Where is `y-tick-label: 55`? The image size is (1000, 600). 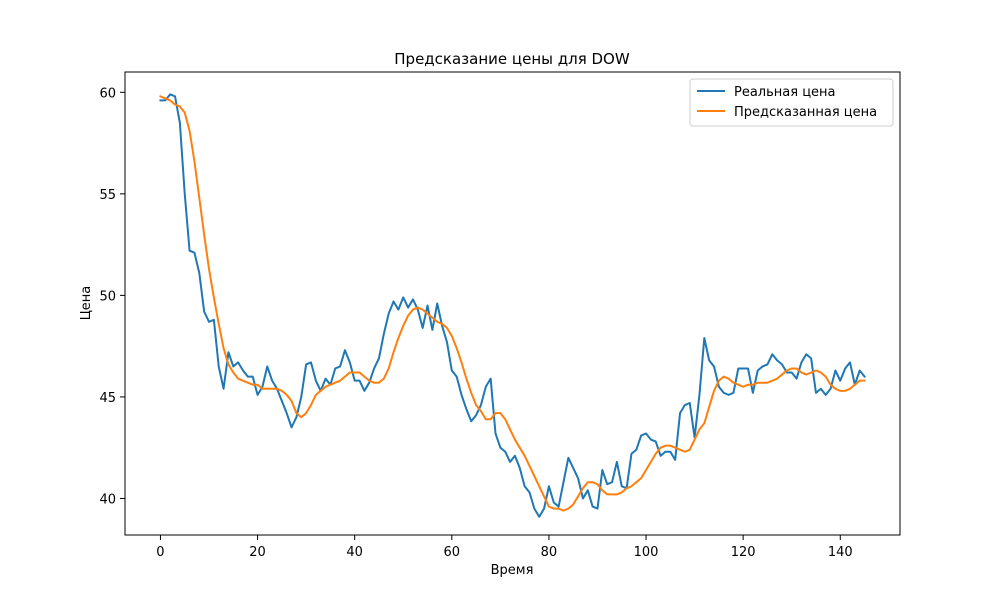
y-tick-label: 55 is located at coordinates (107, 195).